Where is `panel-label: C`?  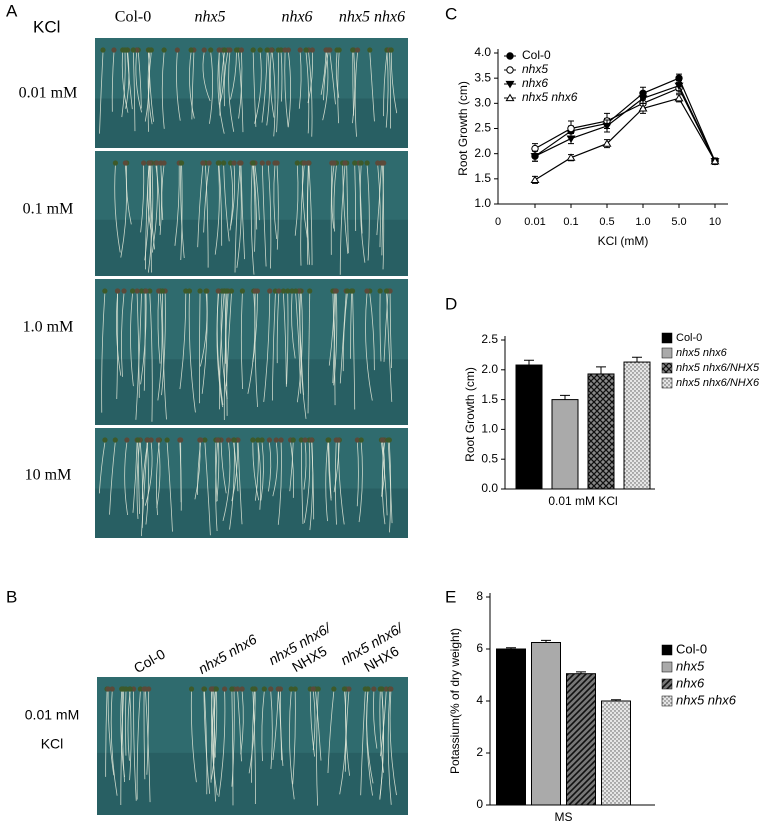 panel-label: C is located at coordinates (451, 13).